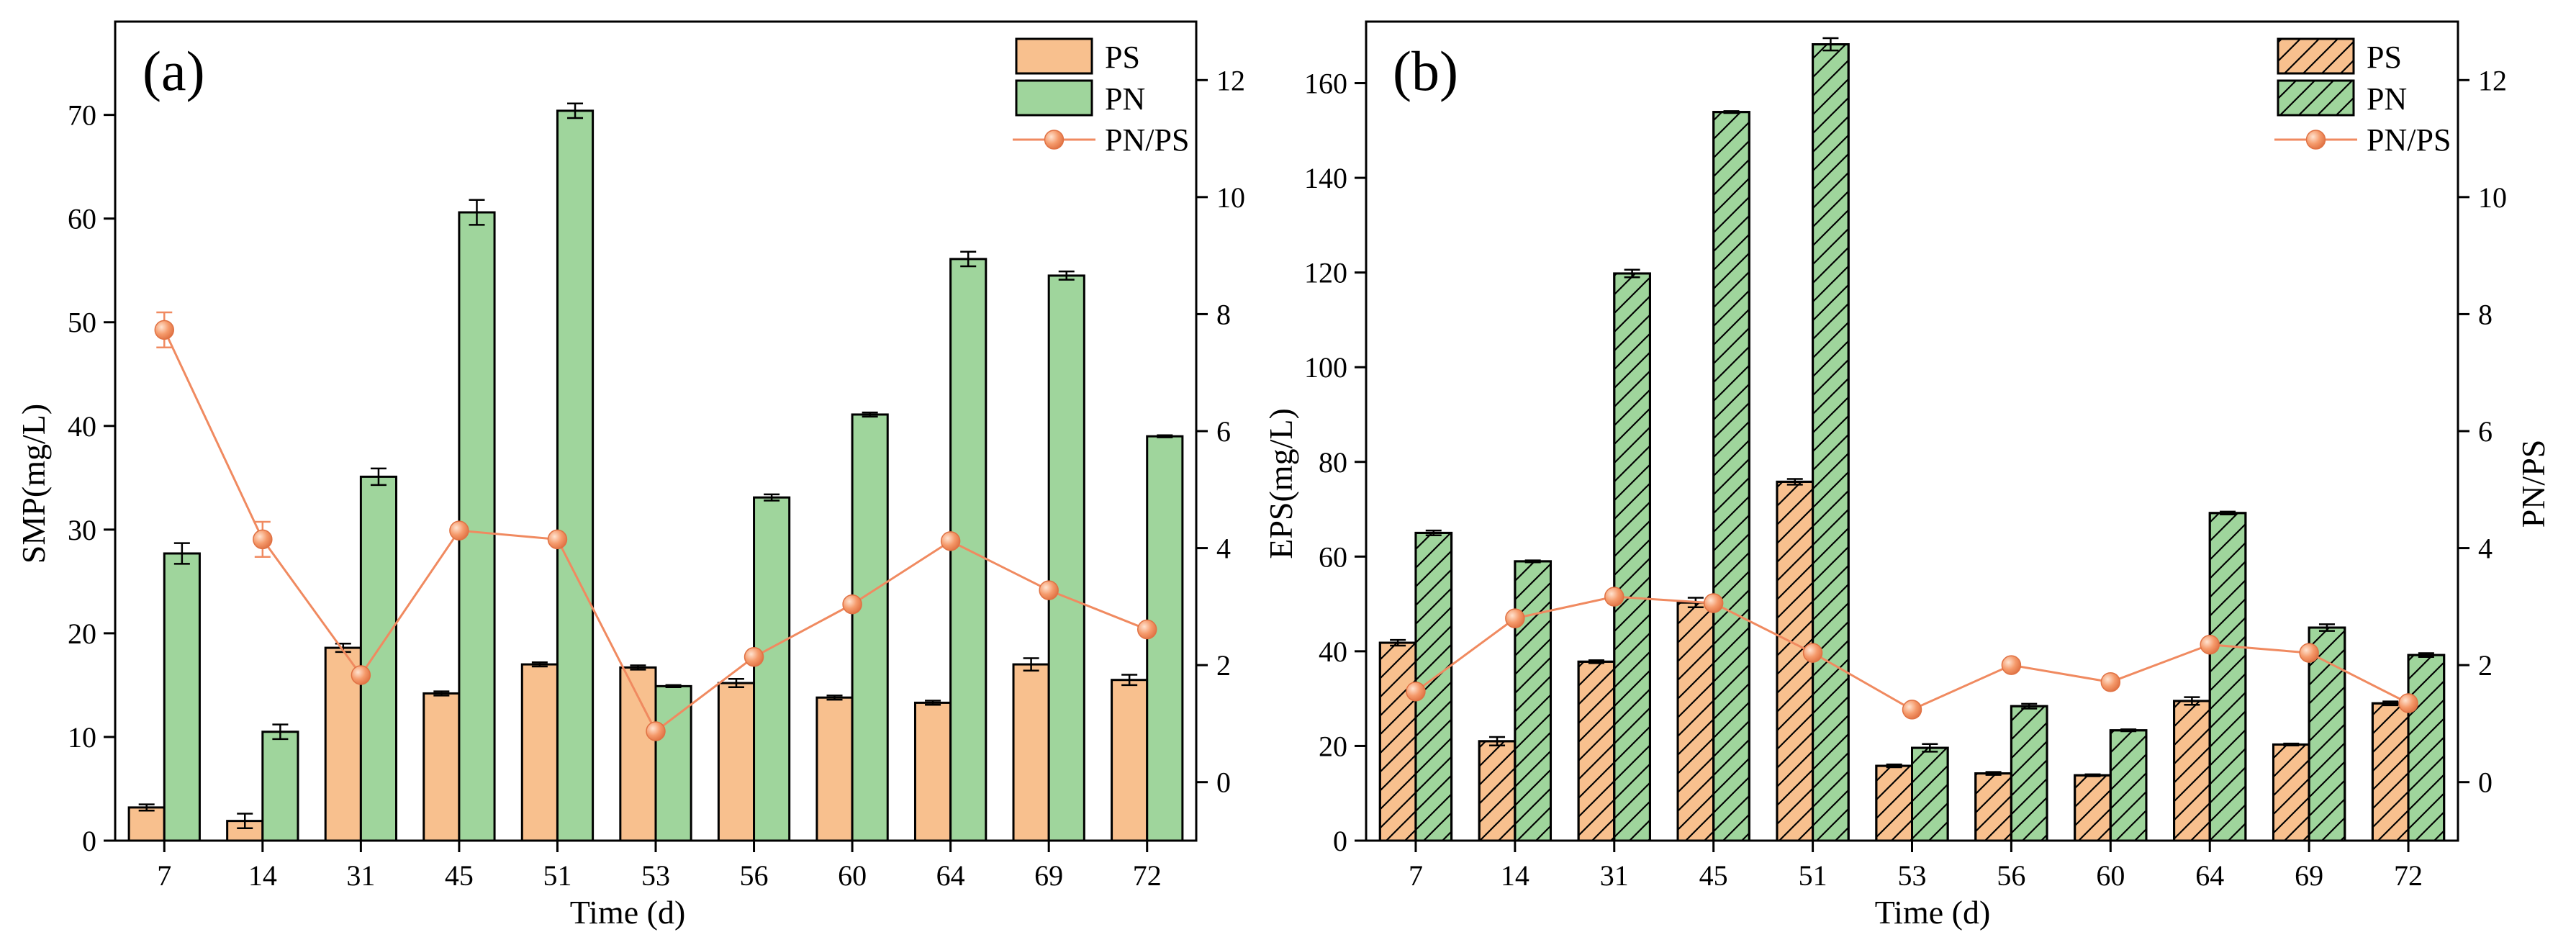 The height and width of the screenshot is (945, 2576). What do you see at coordinates (2533, 484) in the screenshot?
I see `y2-axis-title: PN/PS` at bounding box center [2533, 484].